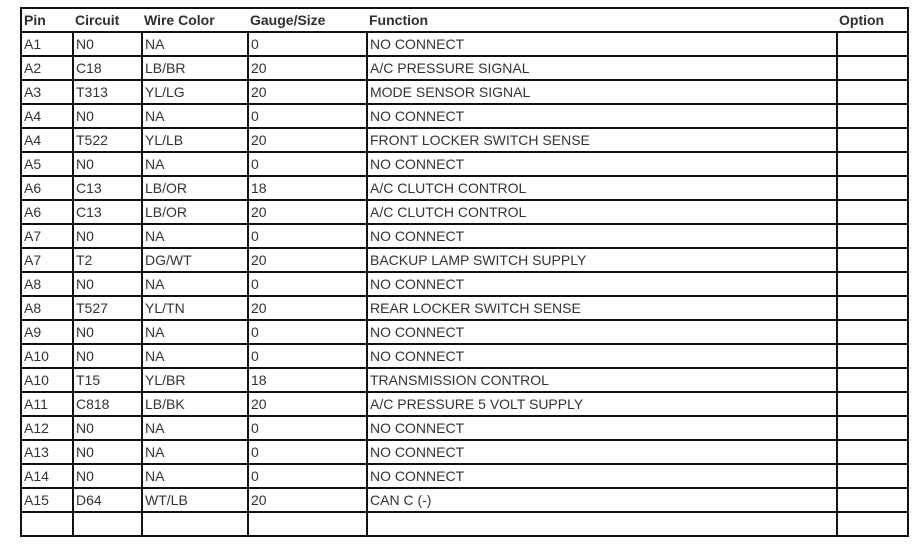 Image resolution: width=922 pixels, height=558 pixels. I want to click on cell-function: FRONT LOCKER SWITCH SENSE, so click(602, 140).